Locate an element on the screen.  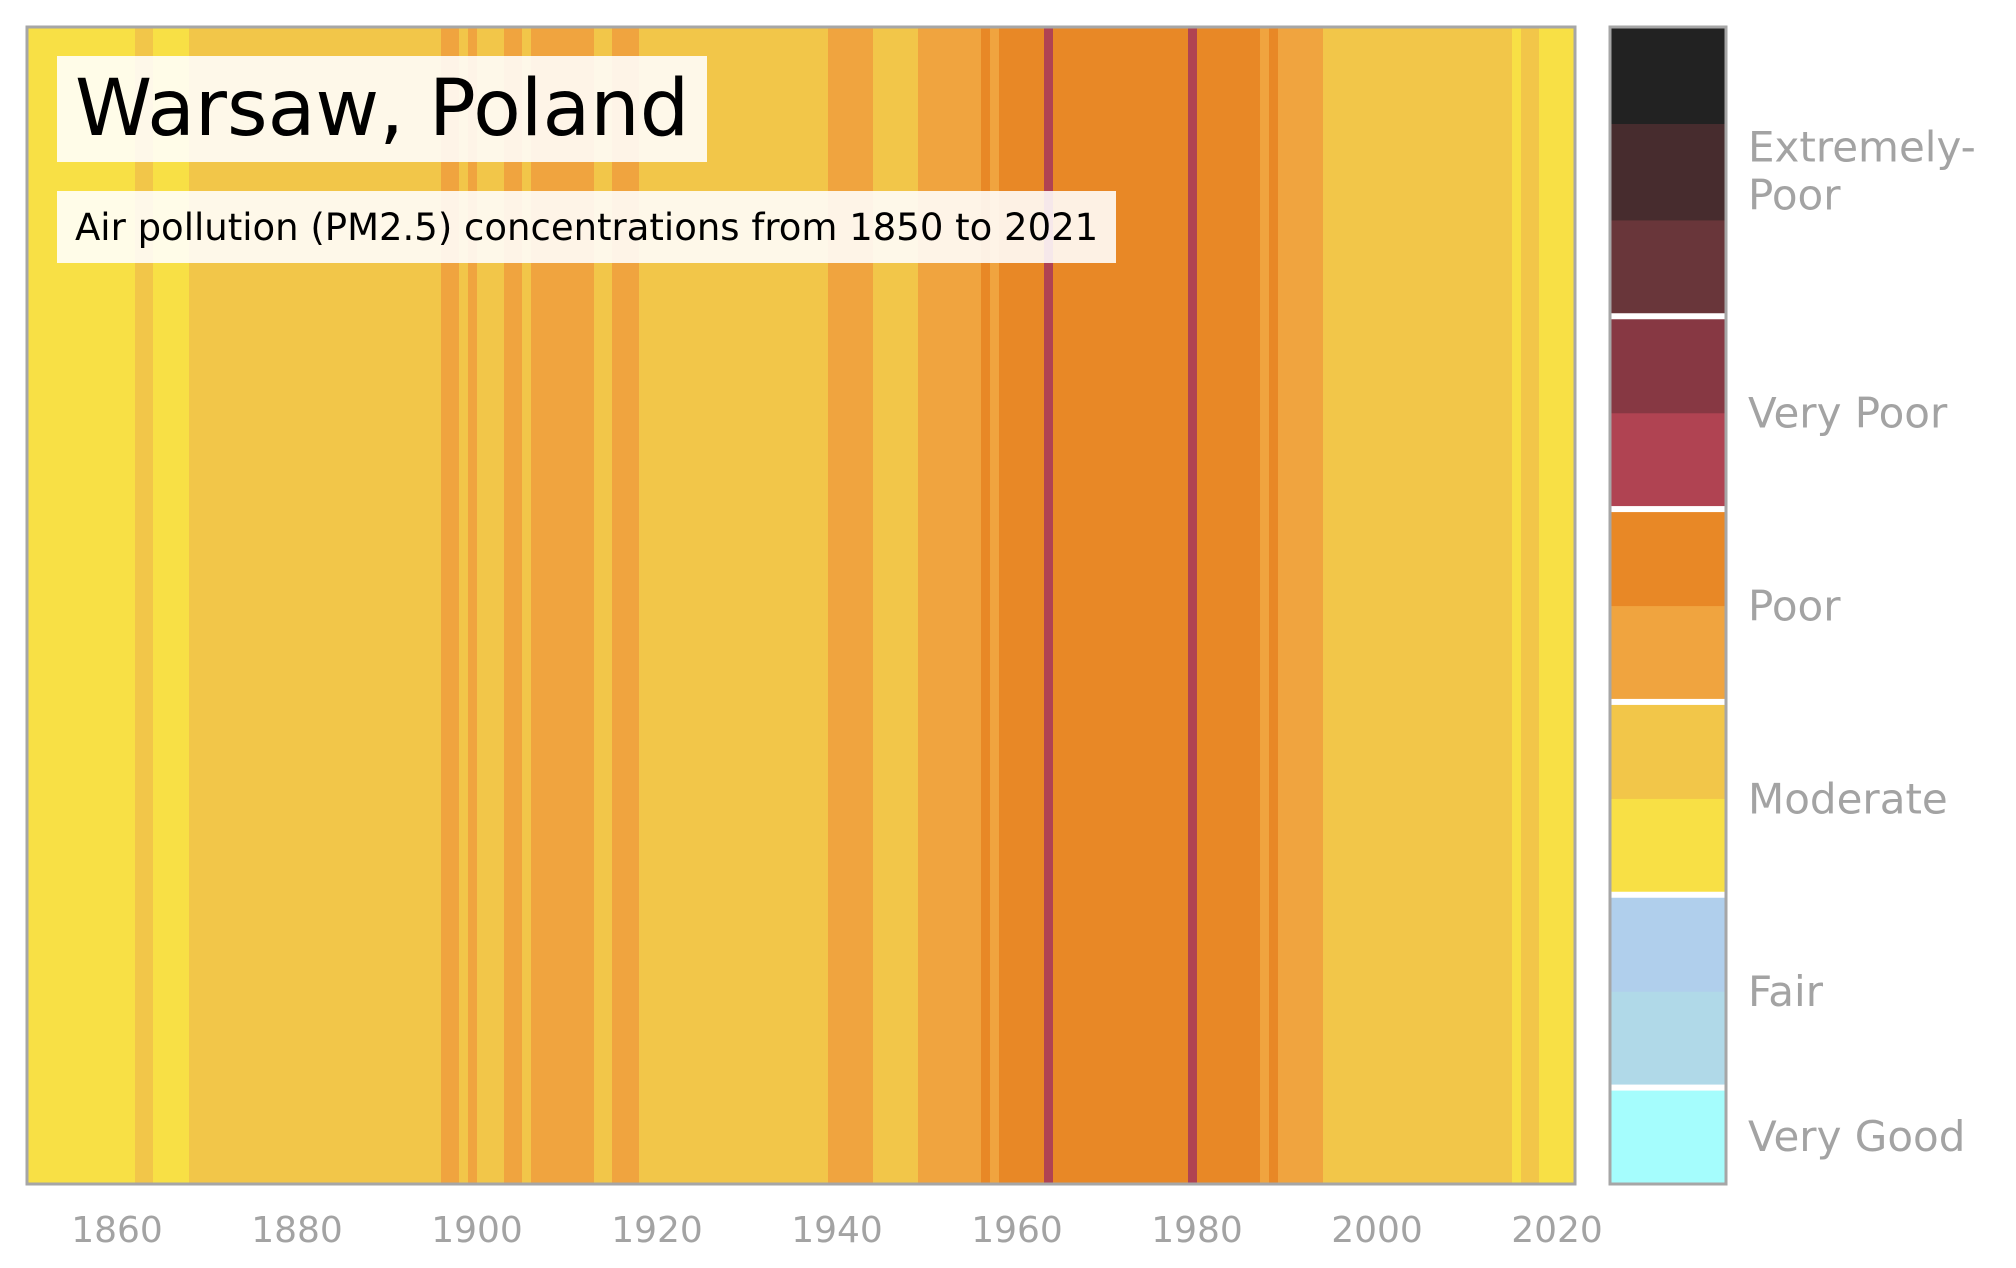
stripe-1963 is located at coordinates (1049, 605).